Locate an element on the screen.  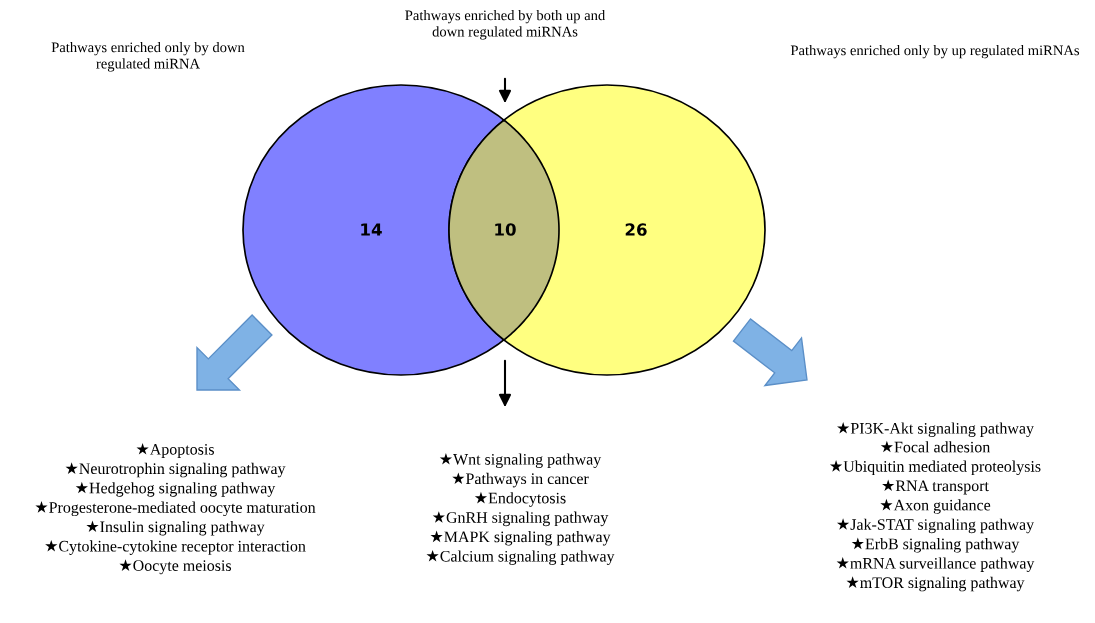
text: ★PI3K-Akt signaling pathway ★Focal adhesion ★Ubiquitin mediated proteolysis ★RNA transport ★Axon guidance ★Jak-STAT signaling pathway ★ErbB signaling pathway ★mRNA surveillance pathway ★mTOR signaling pathway is located at coordinates (935, 507).